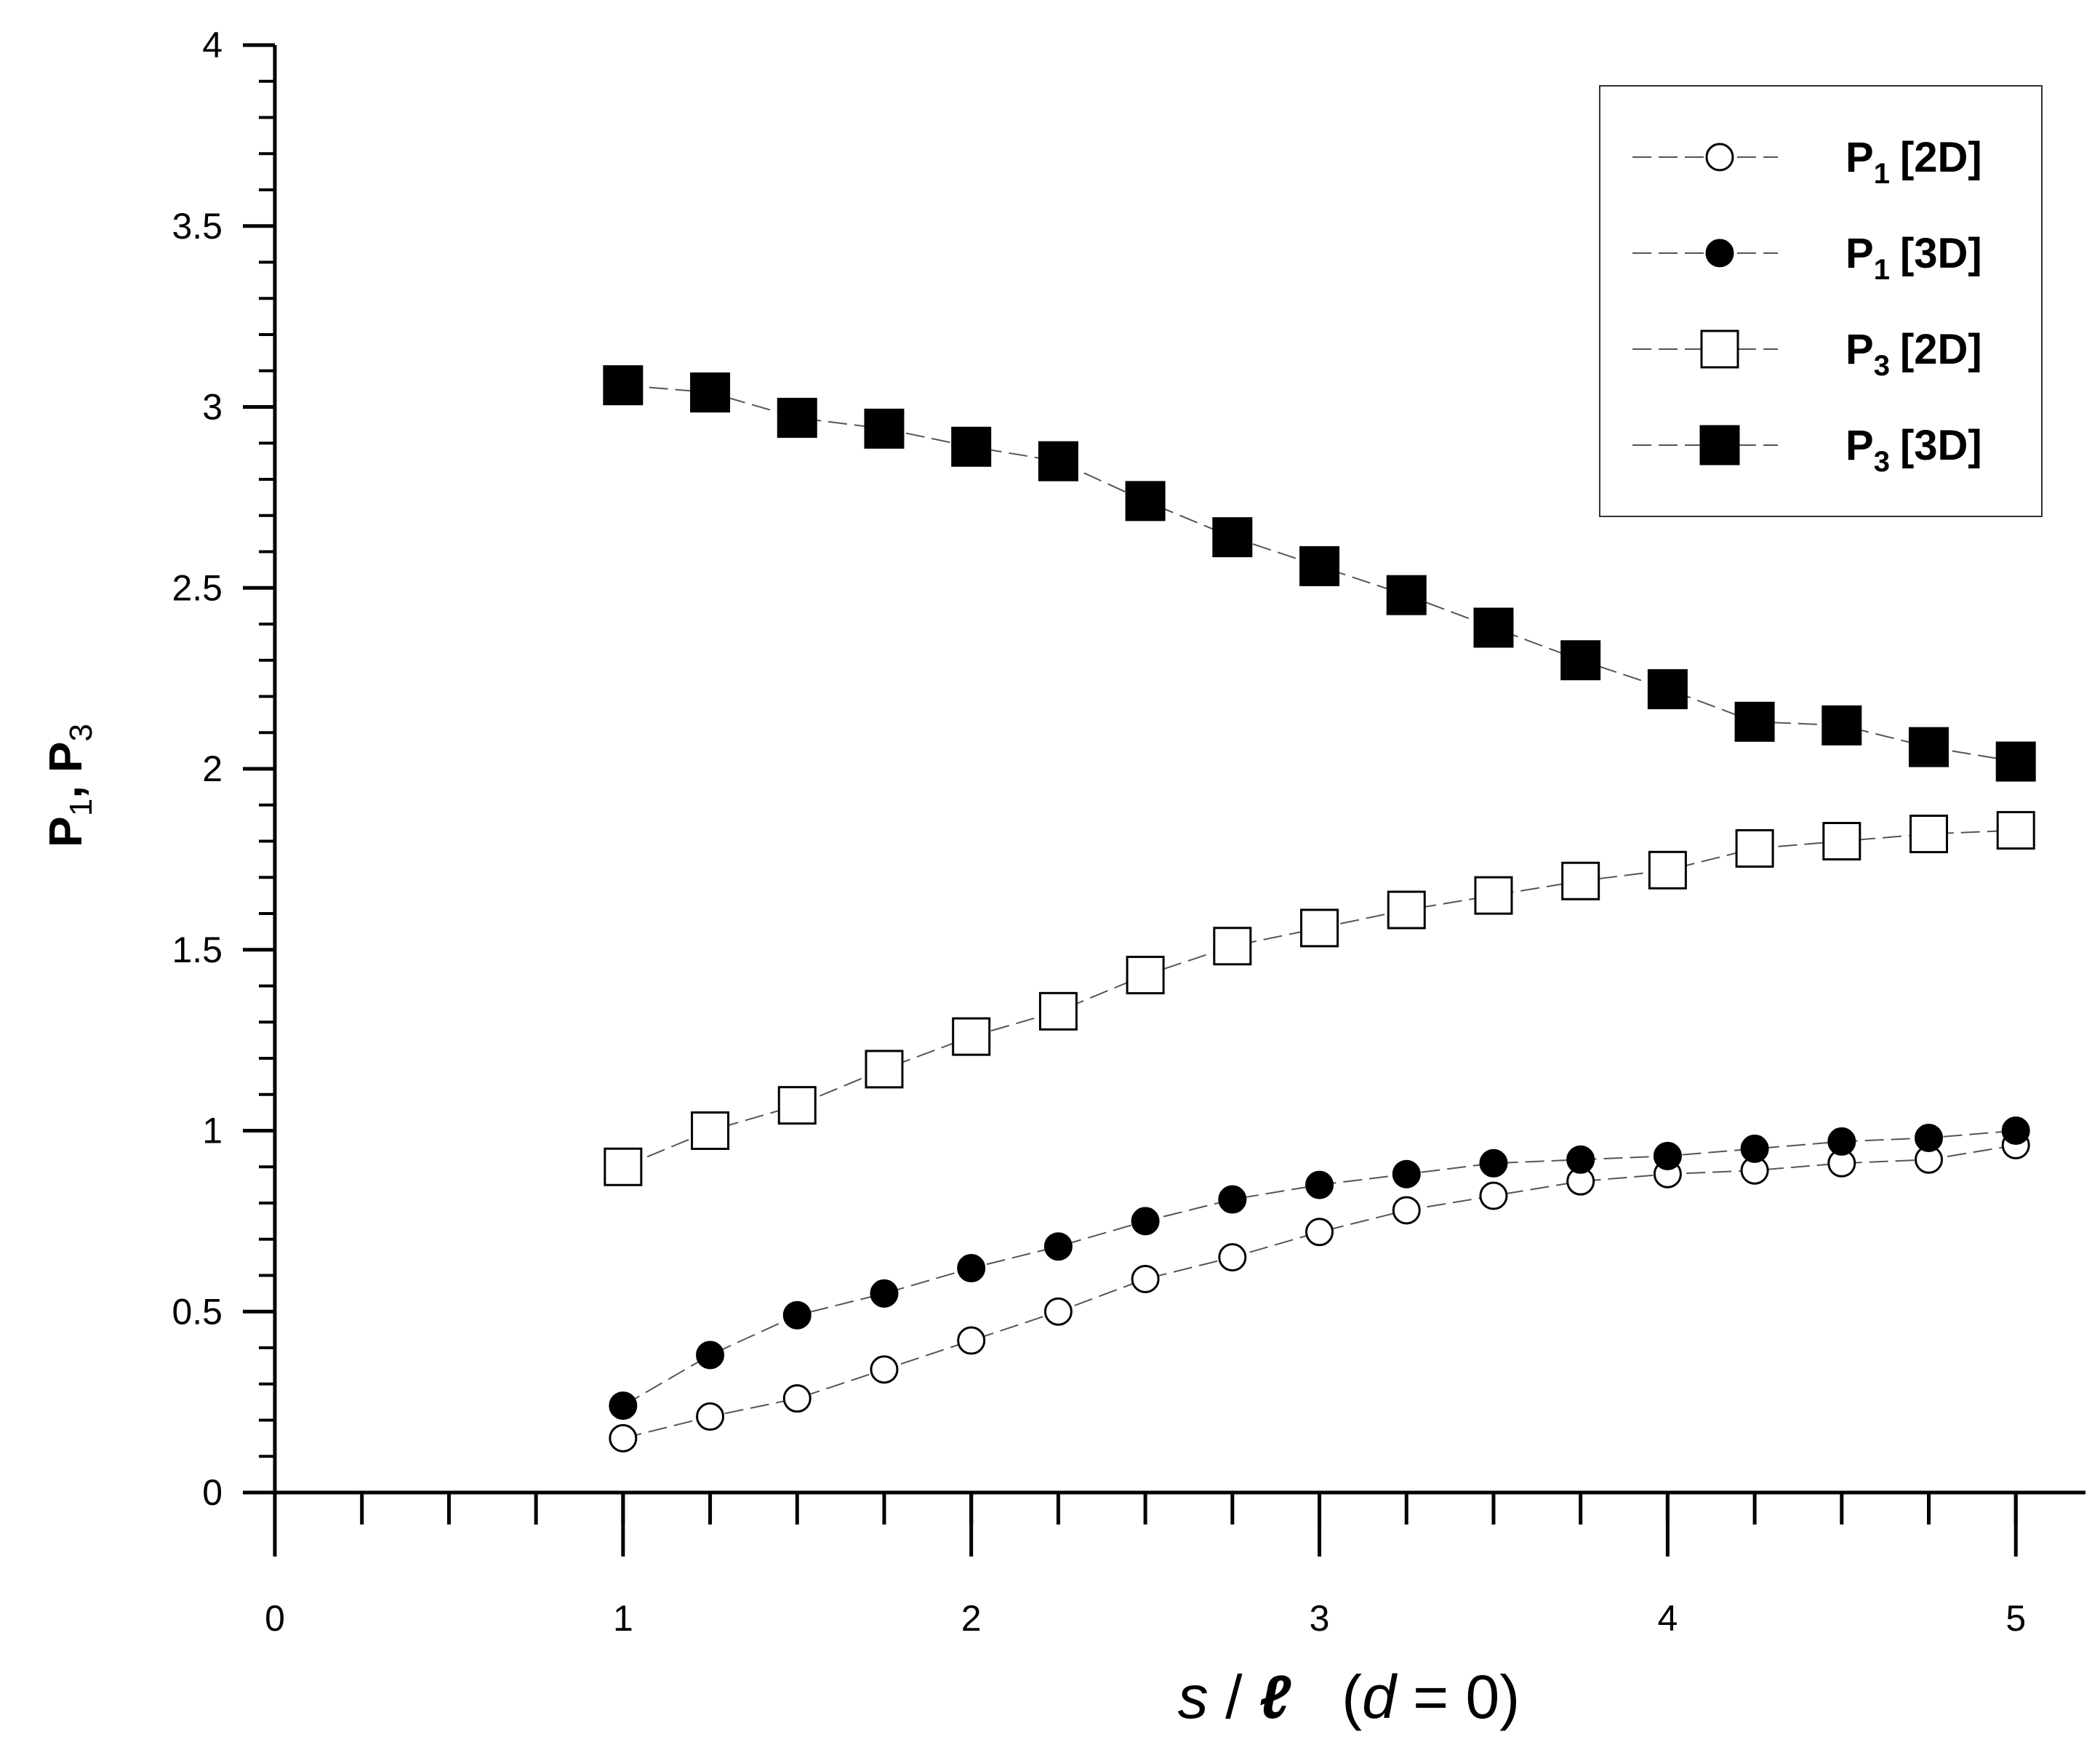  What do you see at coordinates (275, 1618) in the screenshot?
I see `x-tick-label: 0` at bounding box center [275, 1618].